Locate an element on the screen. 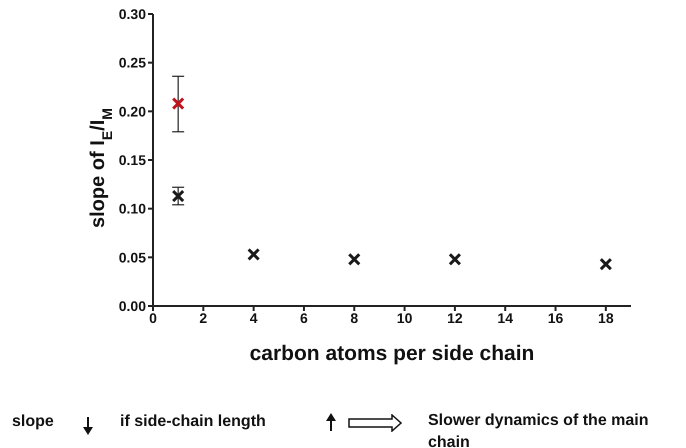 The image size is (686, 448). x-tick-label: 12 is located at coordinates (455, 318).